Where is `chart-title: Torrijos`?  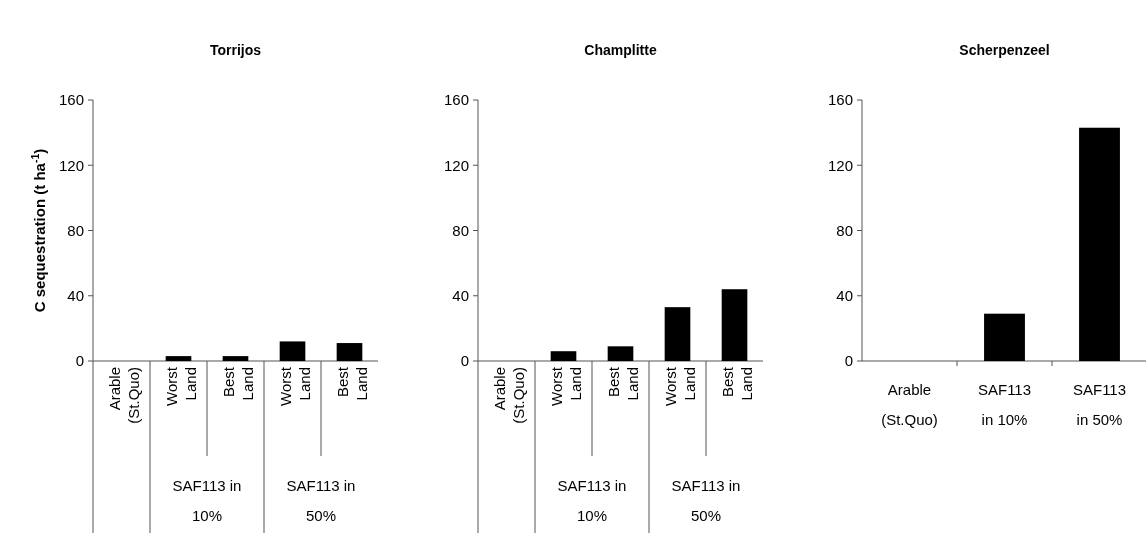 chart-title: Torrijos is located at coordinates (235, 50).